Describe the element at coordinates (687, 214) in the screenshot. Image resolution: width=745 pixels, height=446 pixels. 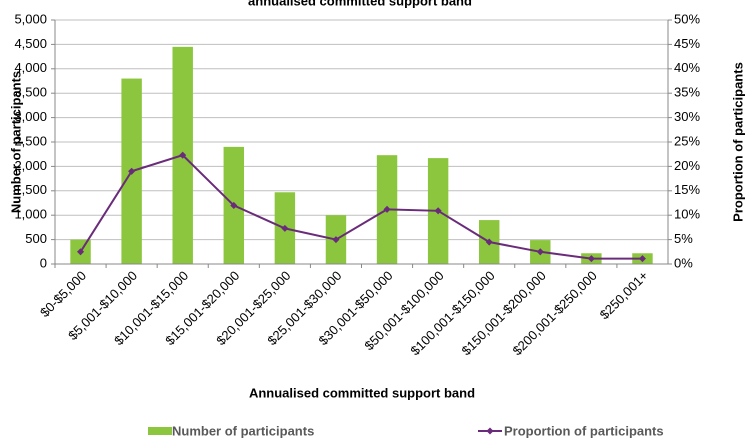
I see `y2-tick-label: 10%` at that location.